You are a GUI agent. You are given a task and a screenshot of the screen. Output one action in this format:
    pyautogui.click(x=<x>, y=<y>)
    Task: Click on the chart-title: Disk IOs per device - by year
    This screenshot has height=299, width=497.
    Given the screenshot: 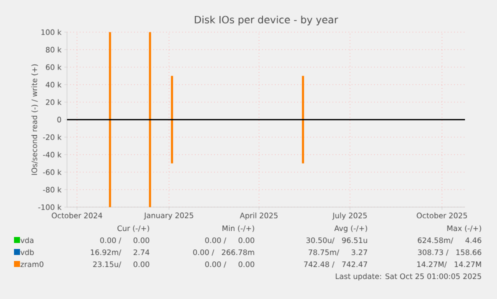 What is the action you would take?
    pyautogui.click(x=266, y=21)
    